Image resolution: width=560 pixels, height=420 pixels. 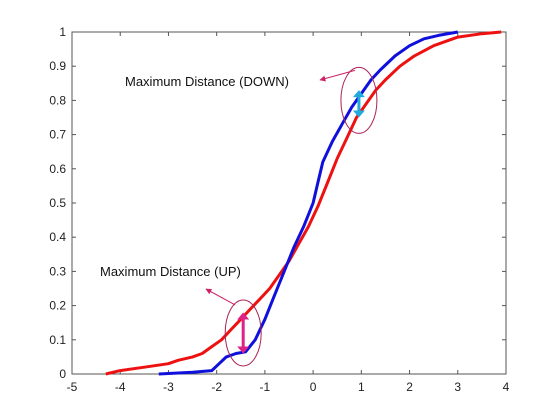 I want to click on y-tick-label: 0.7, so click(x=57, y=135).